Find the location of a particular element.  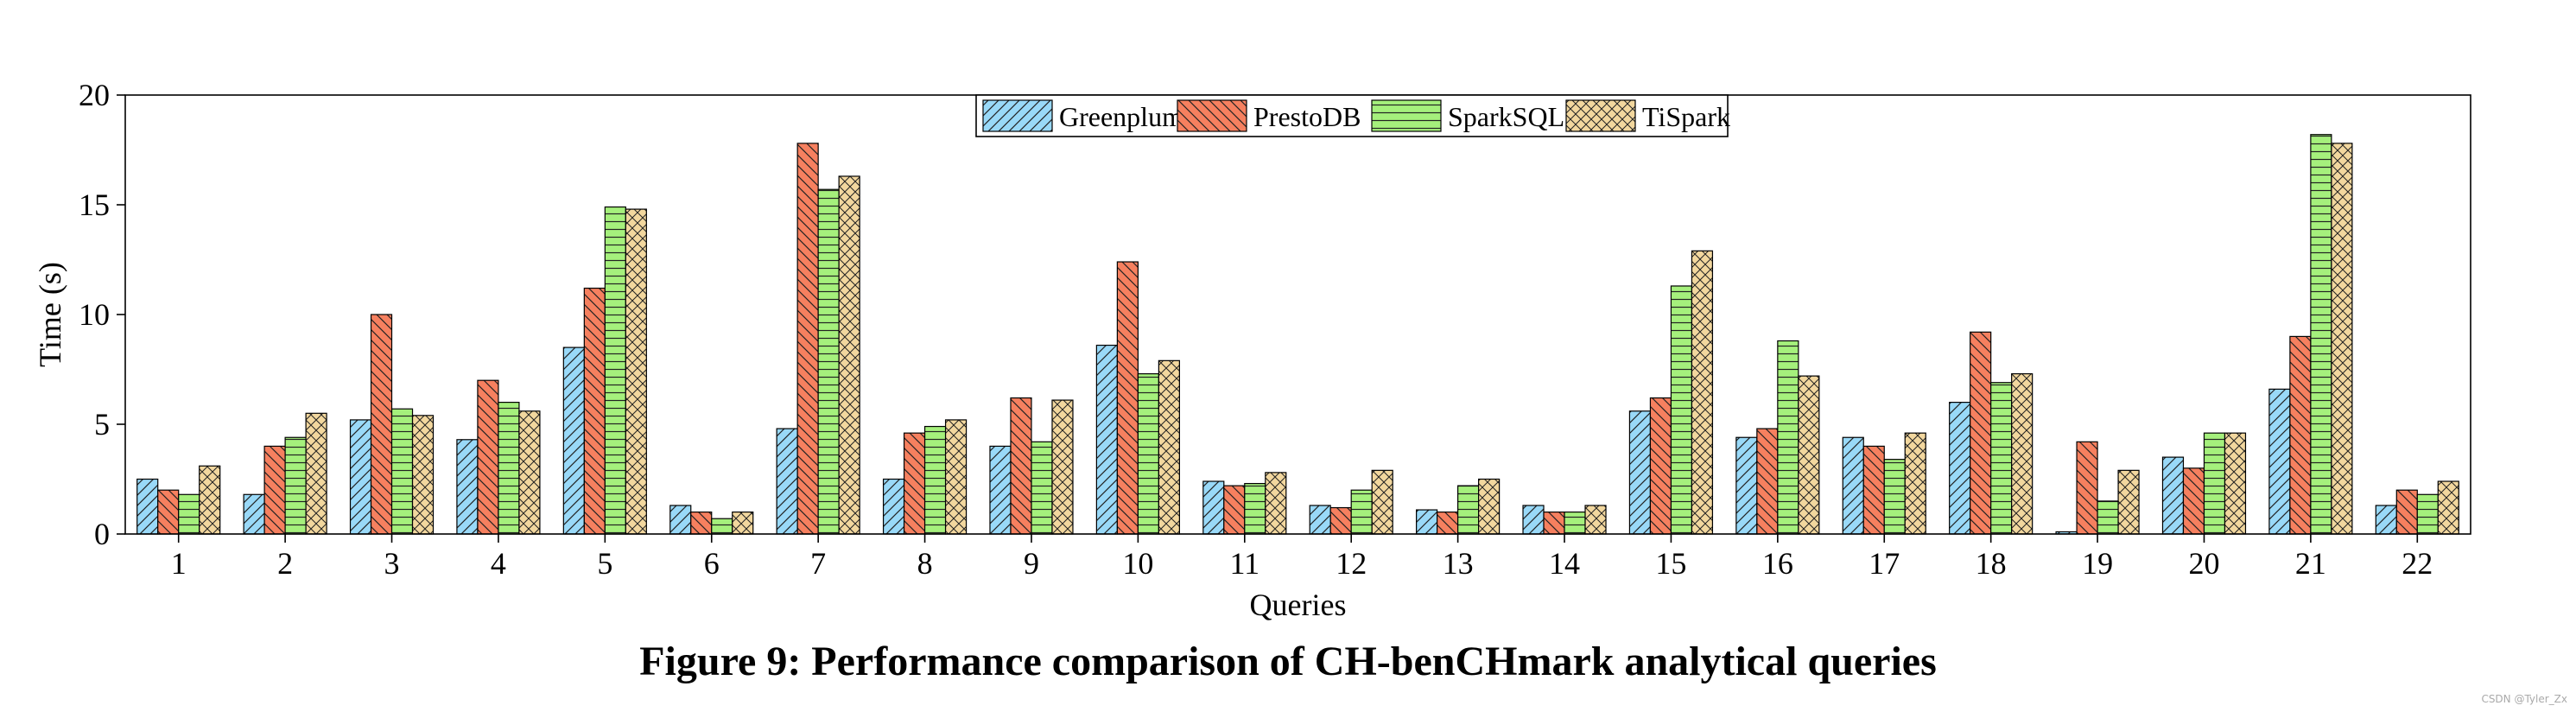

bar-prestodb-q2 is located at coordinates (274, 490).